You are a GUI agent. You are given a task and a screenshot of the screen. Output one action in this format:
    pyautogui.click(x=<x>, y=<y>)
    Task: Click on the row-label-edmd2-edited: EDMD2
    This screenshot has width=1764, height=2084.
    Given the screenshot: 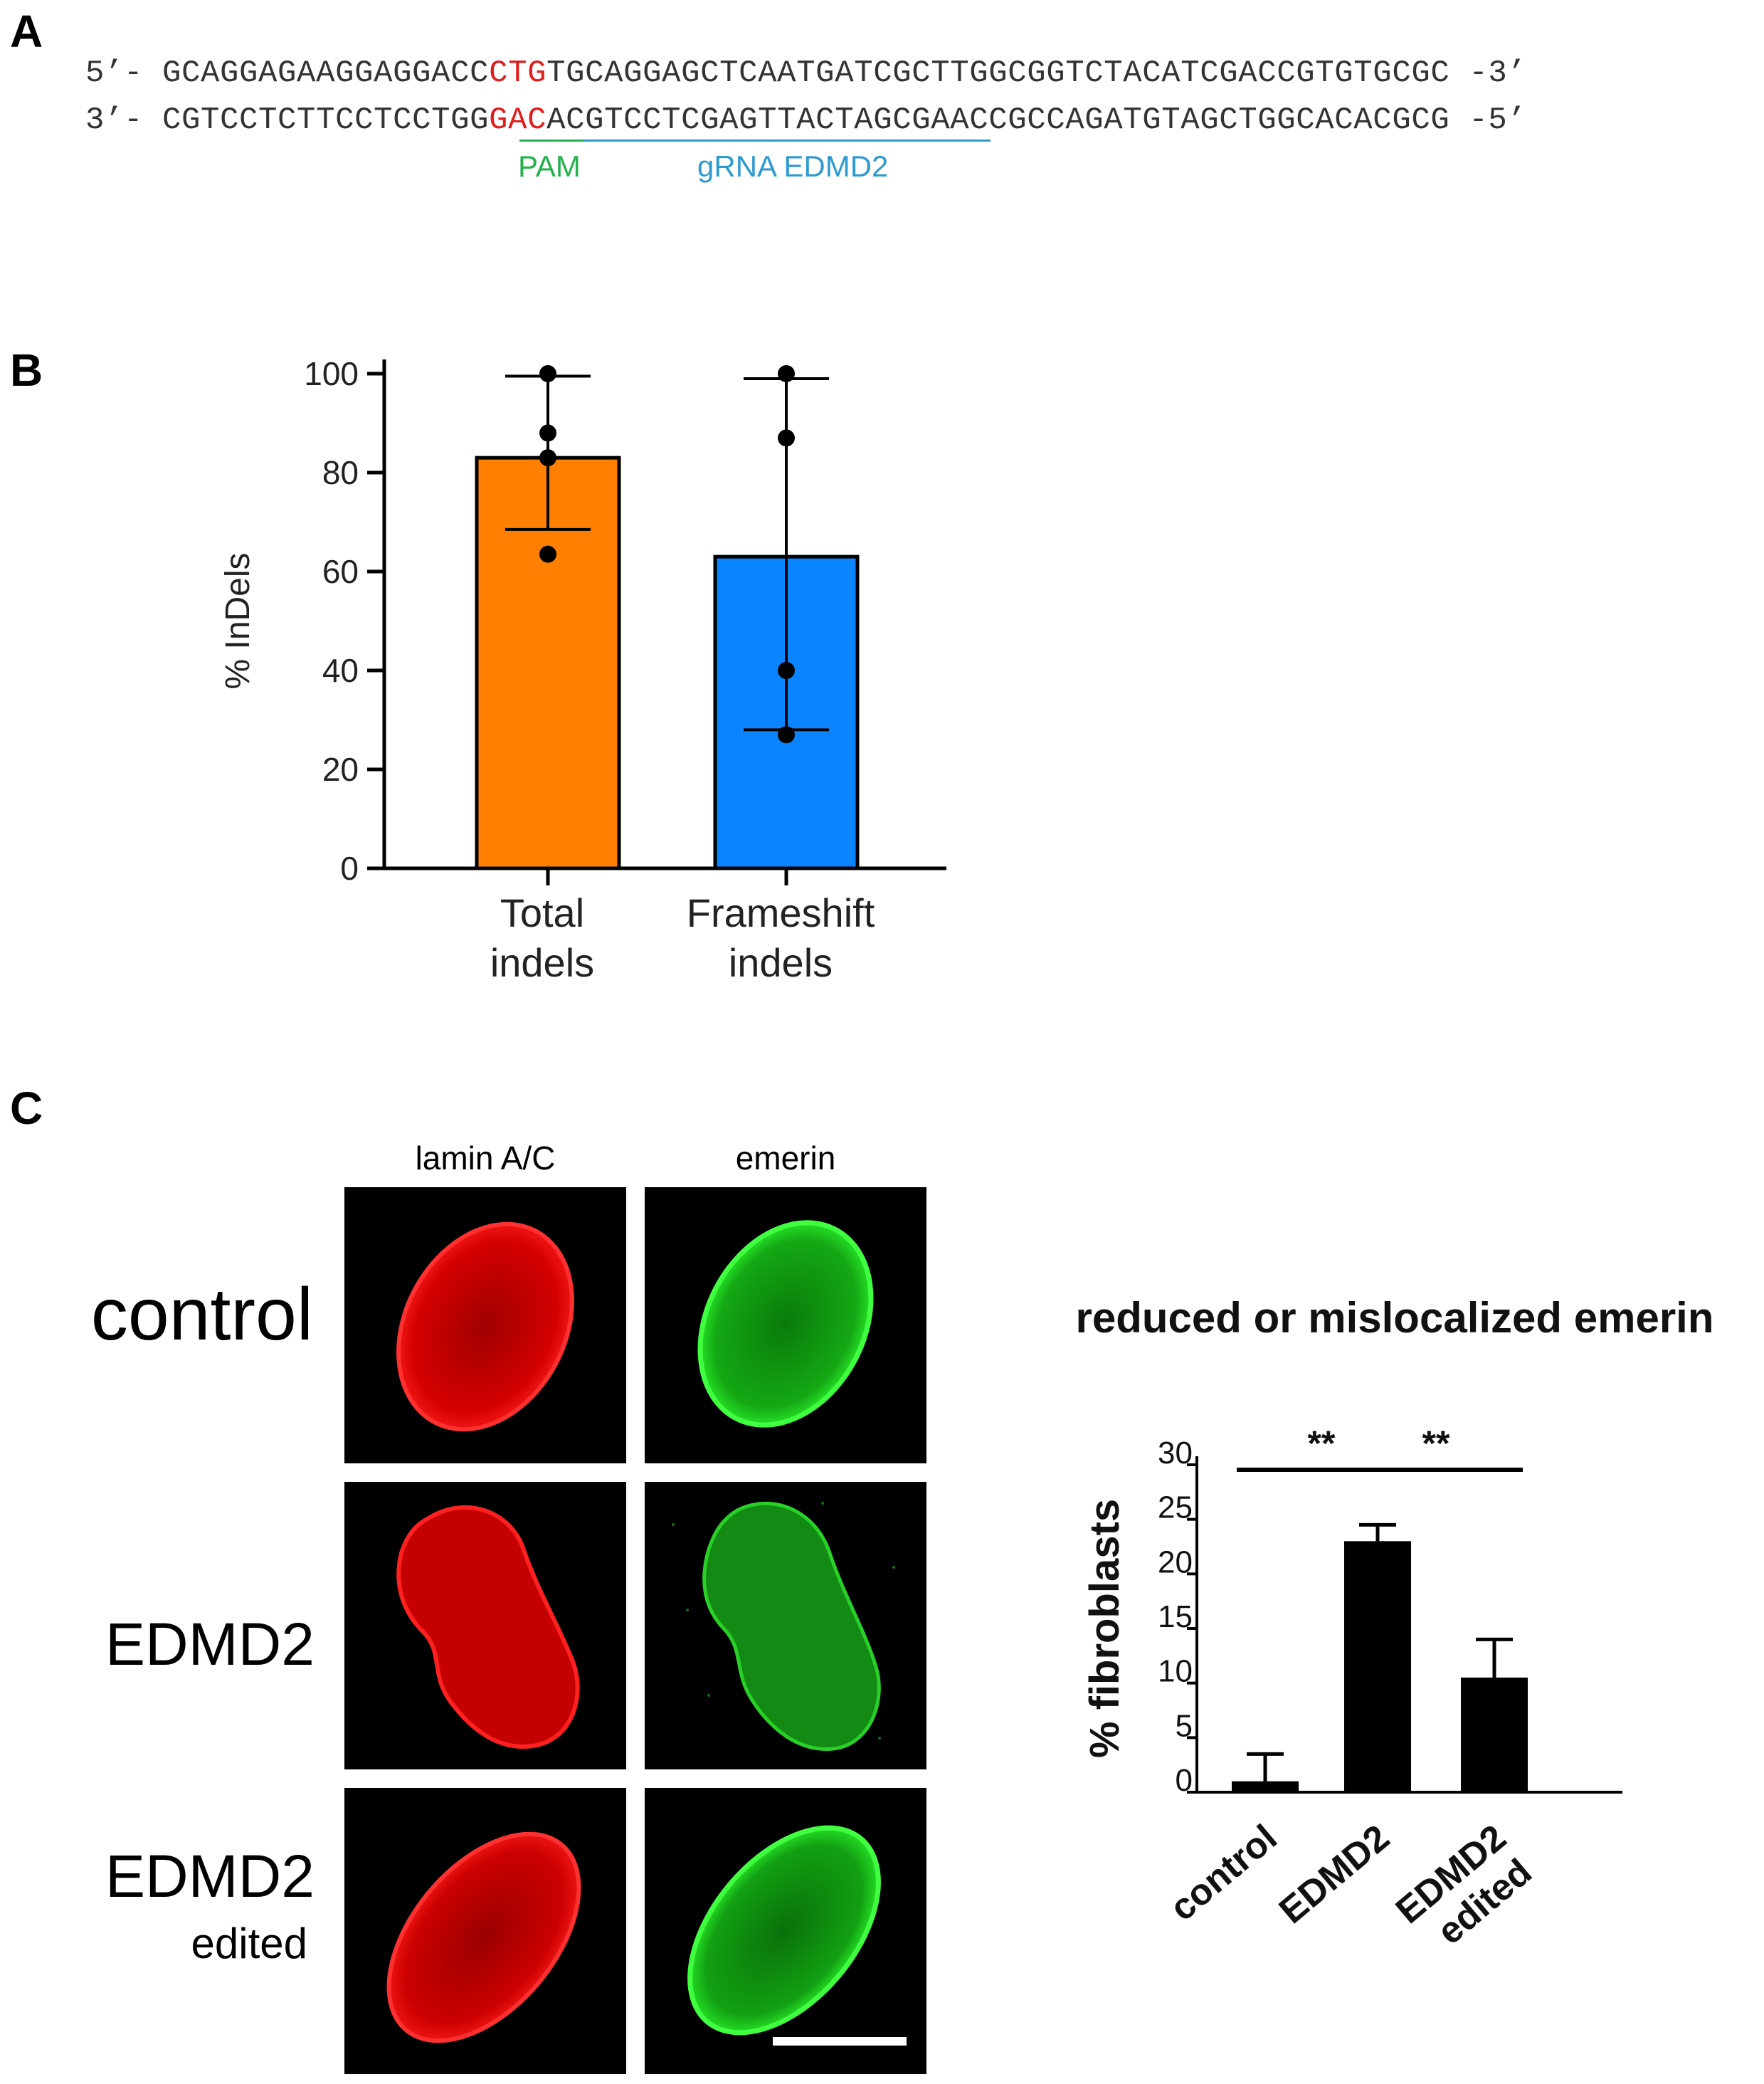 What is the action you would take?
    pyautogui.click(x=210, y=1876)
    